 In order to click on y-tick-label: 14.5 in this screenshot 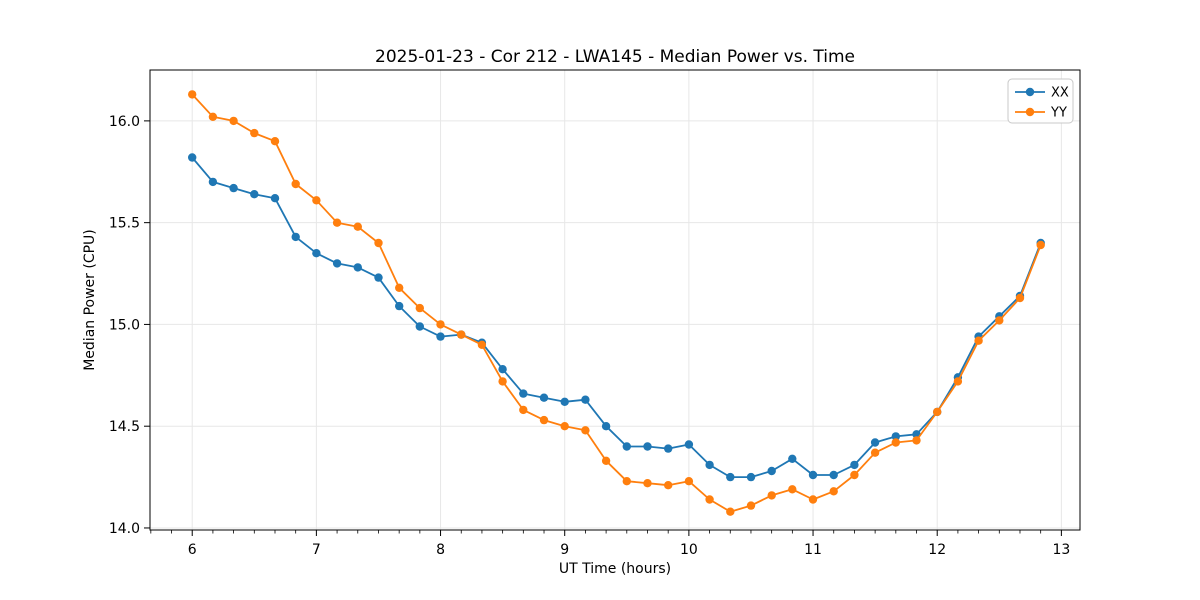, I will do `click(124, 427)`.